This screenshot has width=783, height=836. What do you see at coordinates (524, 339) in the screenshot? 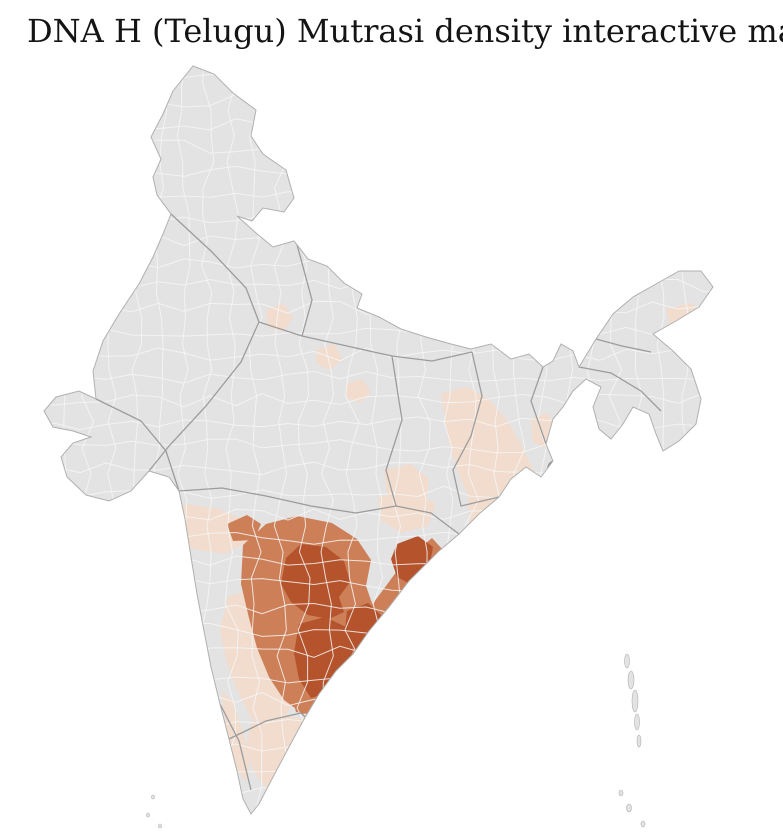
I see `region-bihar-patch` at bounding box center [524, 339].